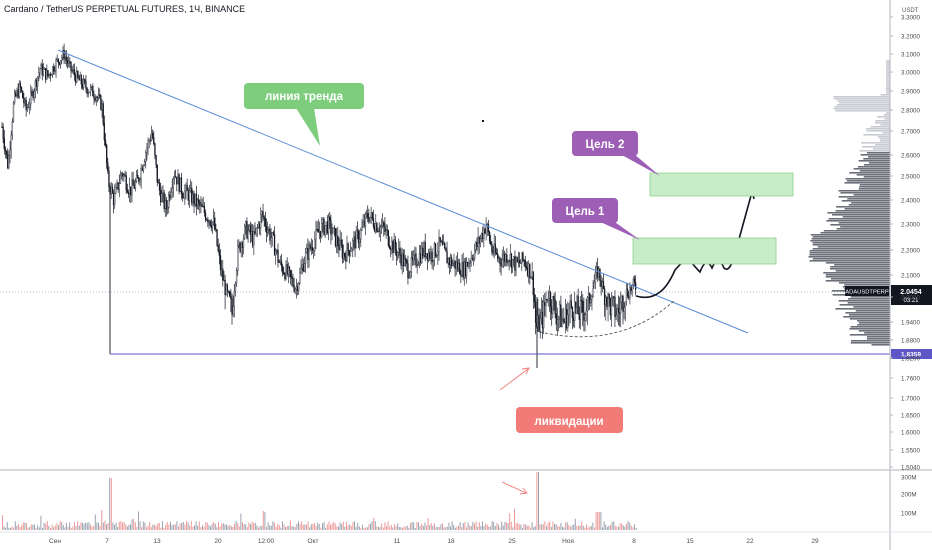 This screenshot has height=550, width=932. I want to click on time-tick-label: Окт, so click(313, 541).